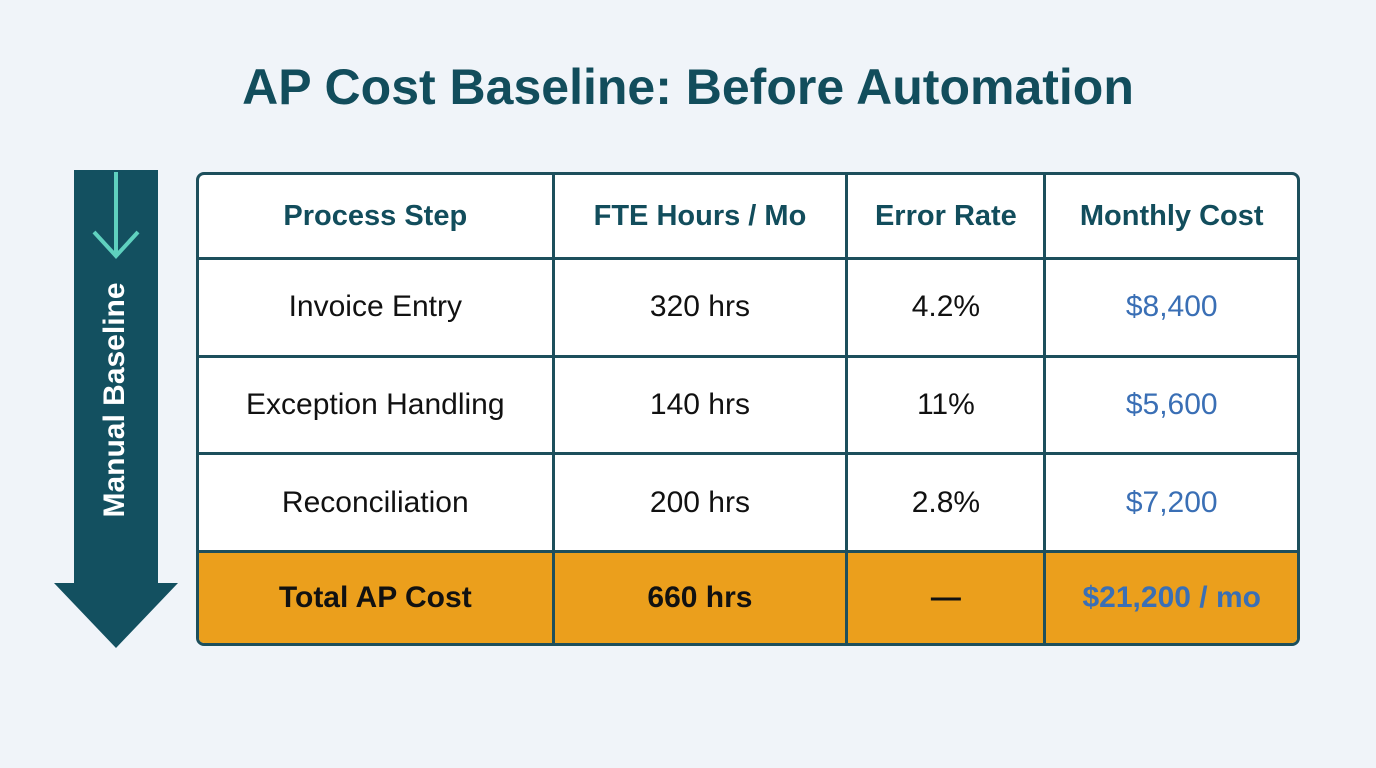 This screenshot has width=1376, height=768. What do you see at coordinates (947, 597) in the screenshot?
I see `cell: —` at bounding box center [947, 597].